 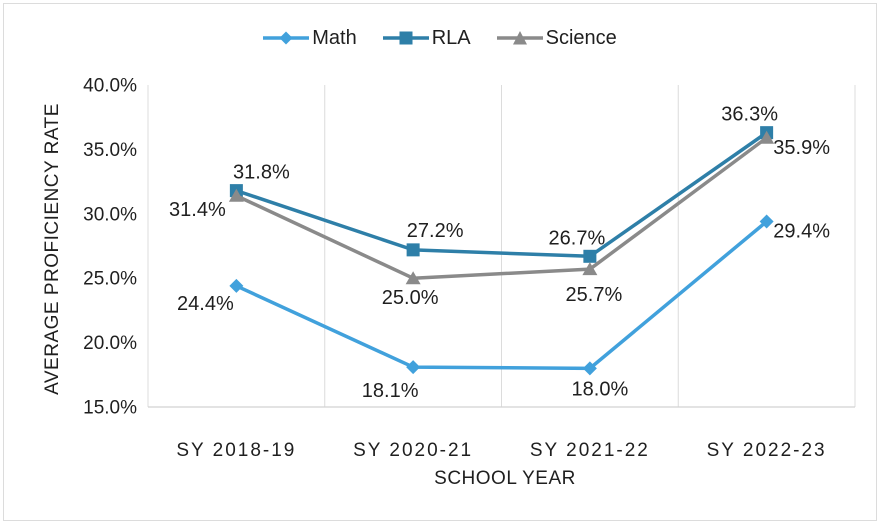 I want to click on y-tick-label: 15.0%, so click(x=110, y=408).